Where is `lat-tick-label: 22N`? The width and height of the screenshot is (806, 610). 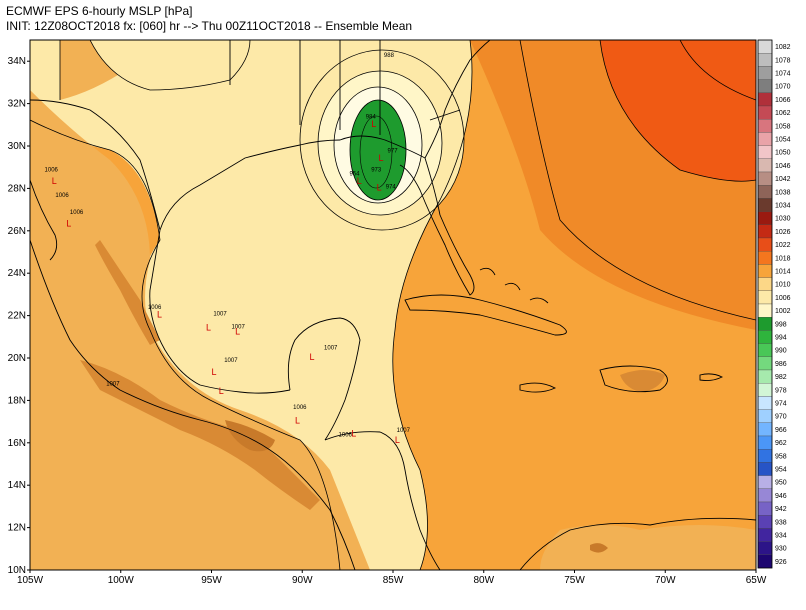 lat-tick-label: 22N is located at coordinates (17, 316).